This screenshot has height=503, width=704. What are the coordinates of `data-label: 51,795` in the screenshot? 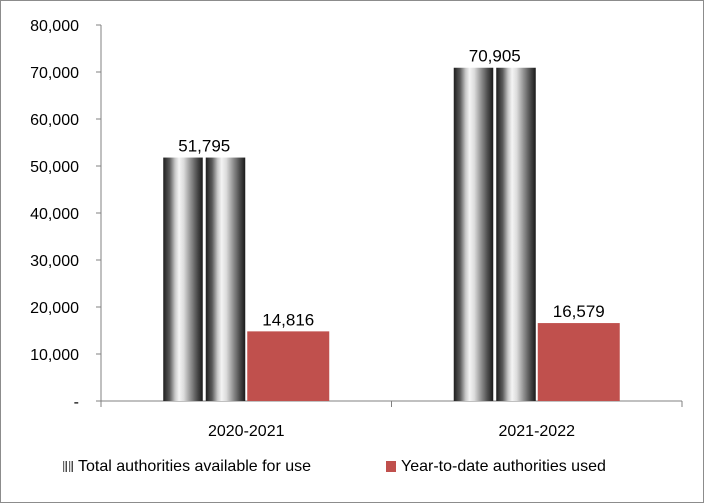 It's located at (204, 146).